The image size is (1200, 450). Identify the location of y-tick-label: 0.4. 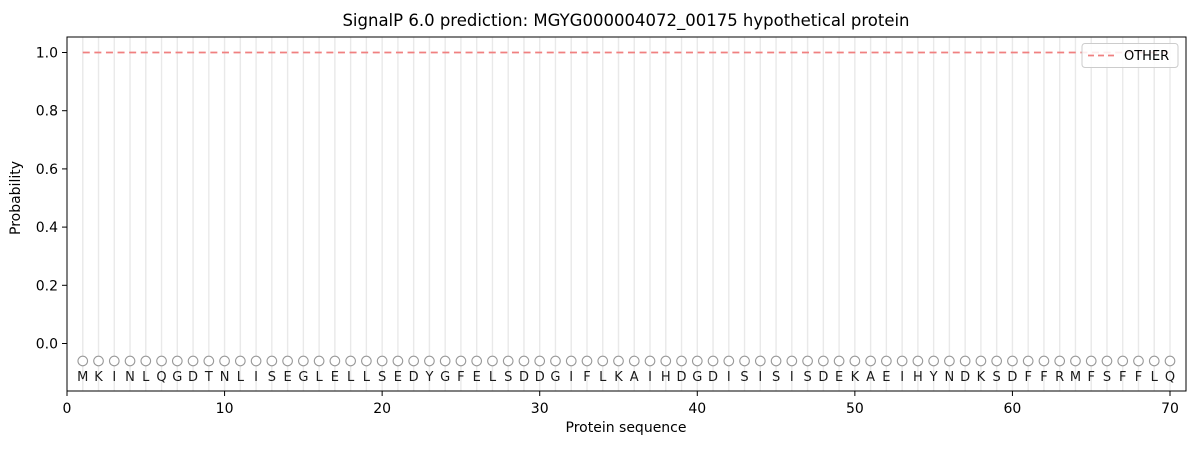
(47, 228).